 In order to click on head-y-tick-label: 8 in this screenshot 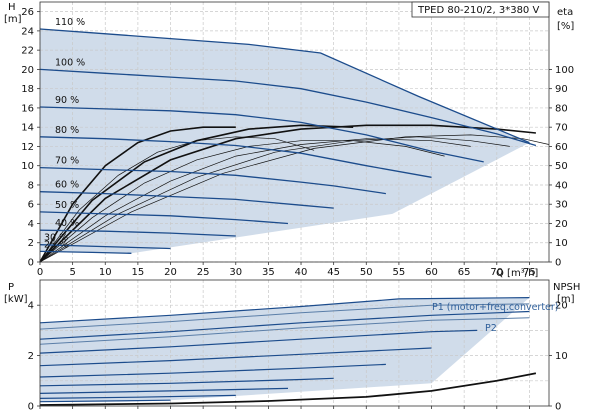, I will do `click(31, 185)`.